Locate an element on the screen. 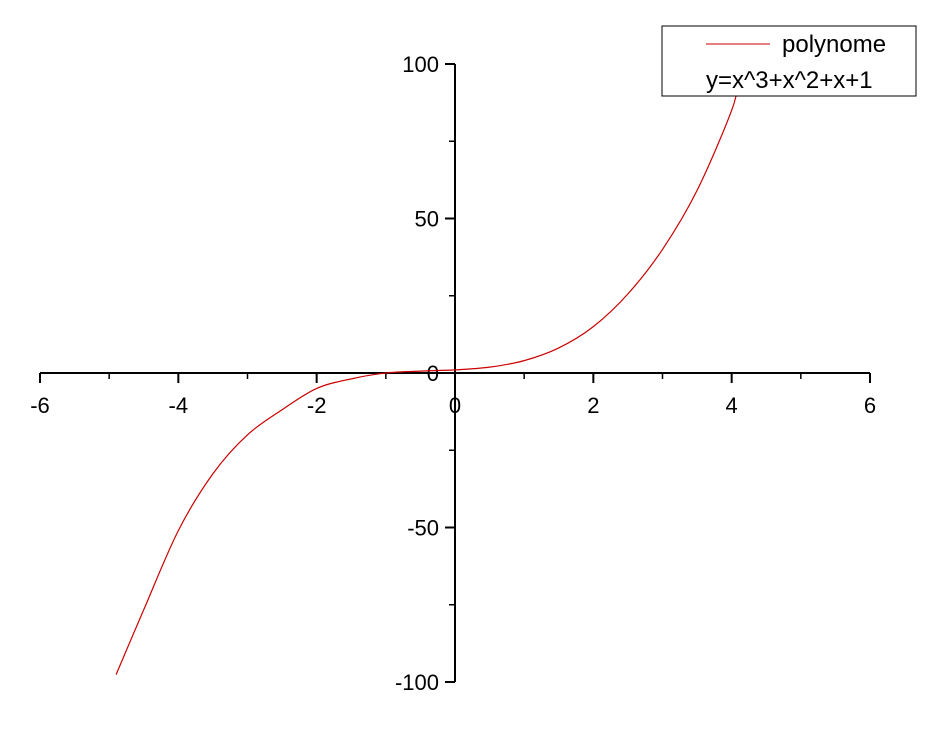 This screenshot has width=942, height=744. x-tick-label: 0 is located at coordinates (455, 405).